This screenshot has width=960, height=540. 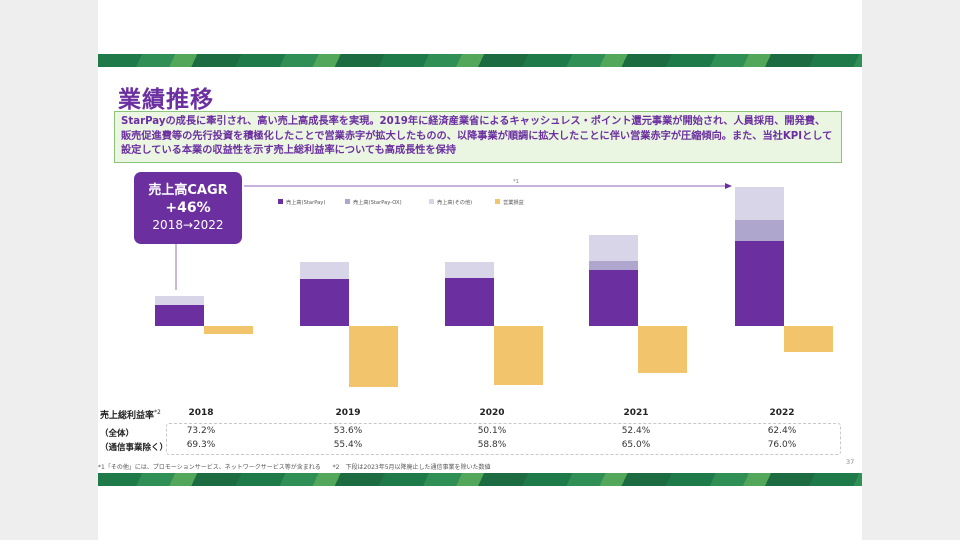 I want to click on margin-total-2021: 52.4%, so click(x=636, y=431).